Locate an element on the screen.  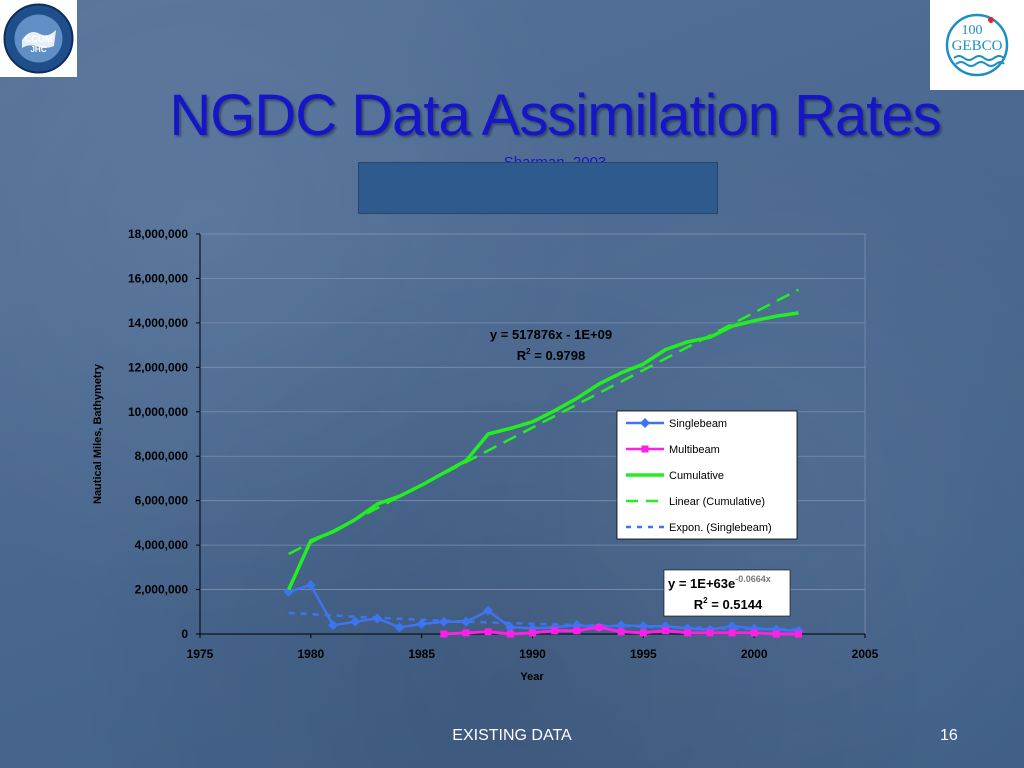
gebco-seal-icon: 100 GEBCO is located at coordinates (977, 45).